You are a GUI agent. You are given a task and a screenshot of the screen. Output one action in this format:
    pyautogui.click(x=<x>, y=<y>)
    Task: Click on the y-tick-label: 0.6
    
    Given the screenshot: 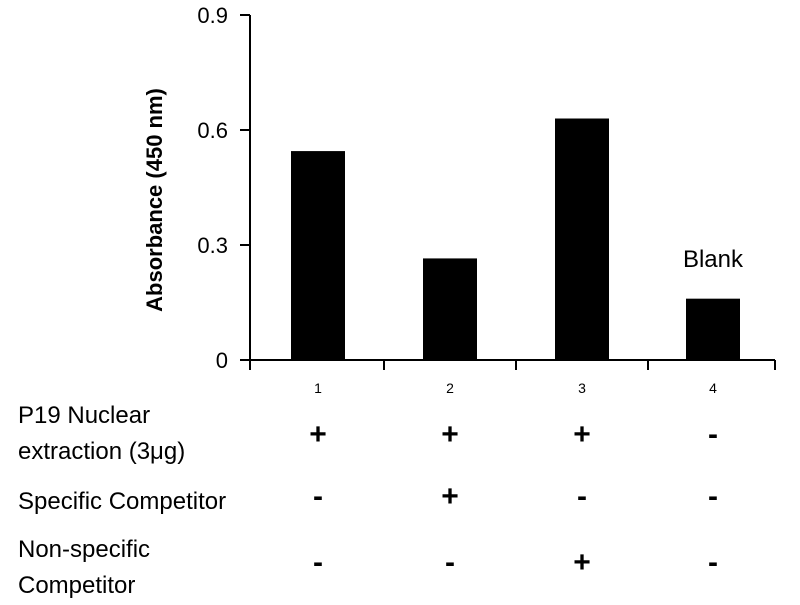 What is the action you would take?
    pyautogui.click(x=212, y=130)
    